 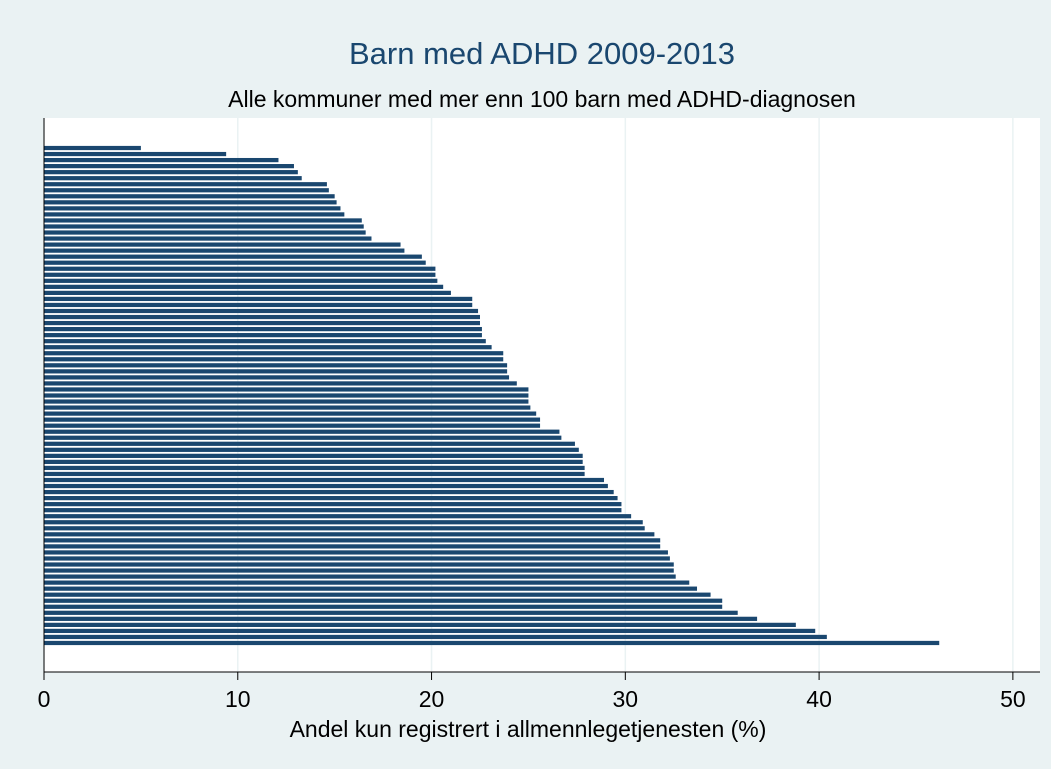 What do you see at coordinates (44, 699) in the screenshot?
I see `x-tick-label: 0` at bounding box center [44, 699].